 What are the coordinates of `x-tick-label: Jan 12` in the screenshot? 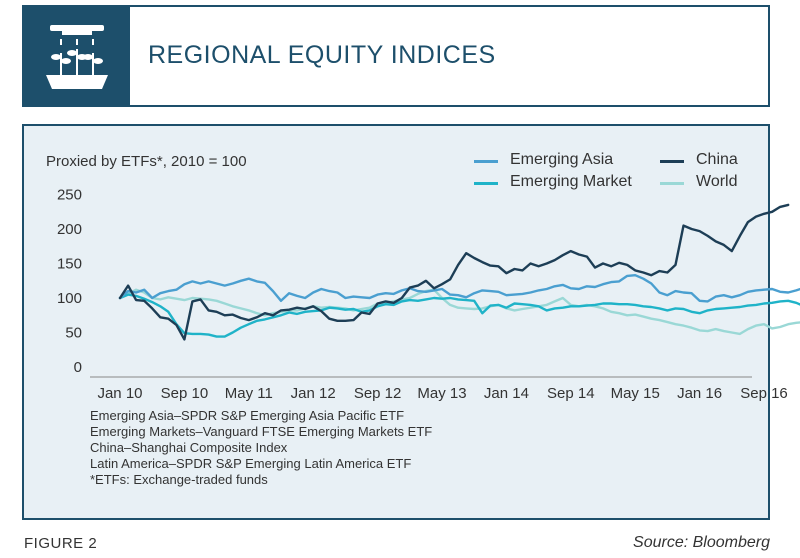 It's located at (313, 393).